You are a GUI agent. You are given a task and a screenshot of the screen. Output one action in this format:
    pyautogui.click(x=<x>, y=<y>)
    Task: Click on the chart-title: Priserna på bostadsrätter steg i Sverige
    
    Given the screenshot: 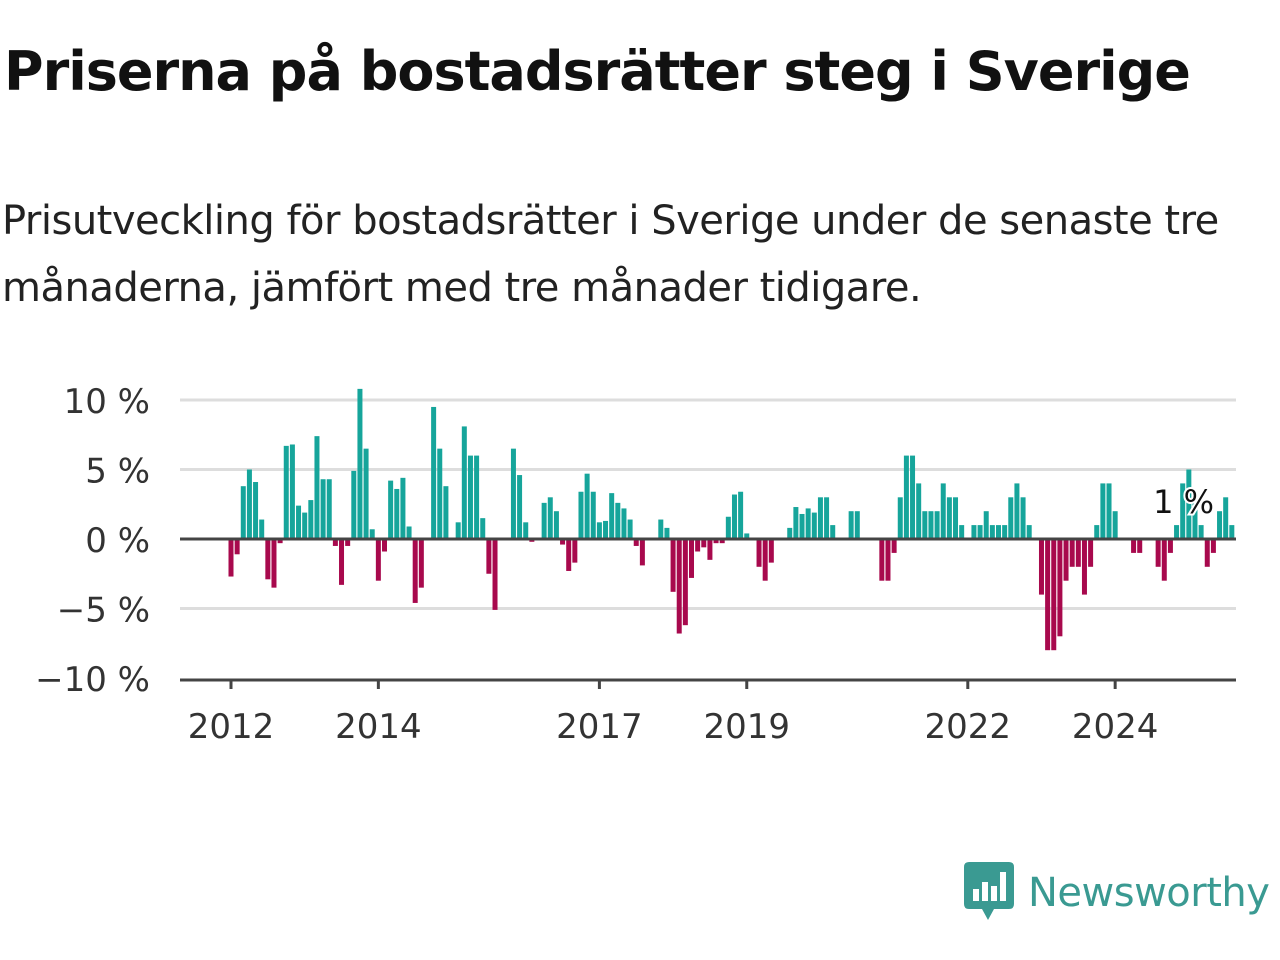 What is the action you would take?
    pyautogui.click(x=597, y=71)
    